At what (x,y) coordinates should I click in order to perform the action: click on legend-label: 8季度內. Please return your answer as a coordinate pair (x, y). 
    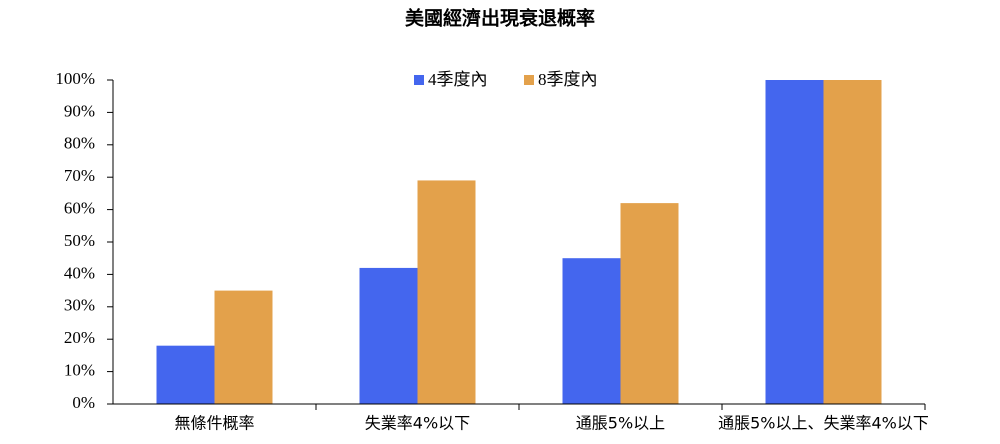
    Looking at the image, I should click on (568, 79).